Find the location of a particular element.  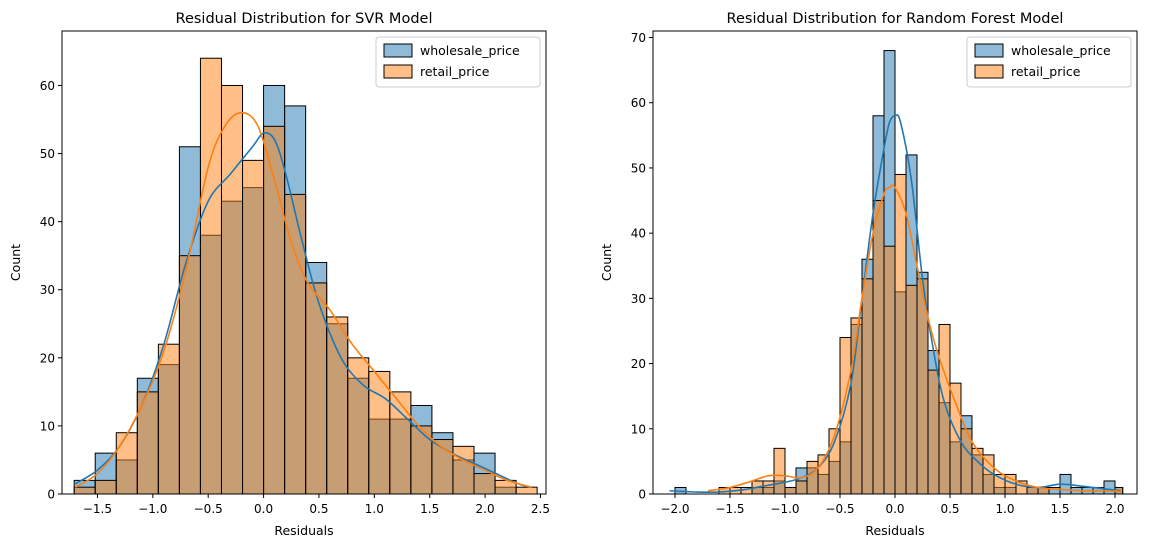

svr-ytick-label-2: 20 is located at coordinates (47, 358).